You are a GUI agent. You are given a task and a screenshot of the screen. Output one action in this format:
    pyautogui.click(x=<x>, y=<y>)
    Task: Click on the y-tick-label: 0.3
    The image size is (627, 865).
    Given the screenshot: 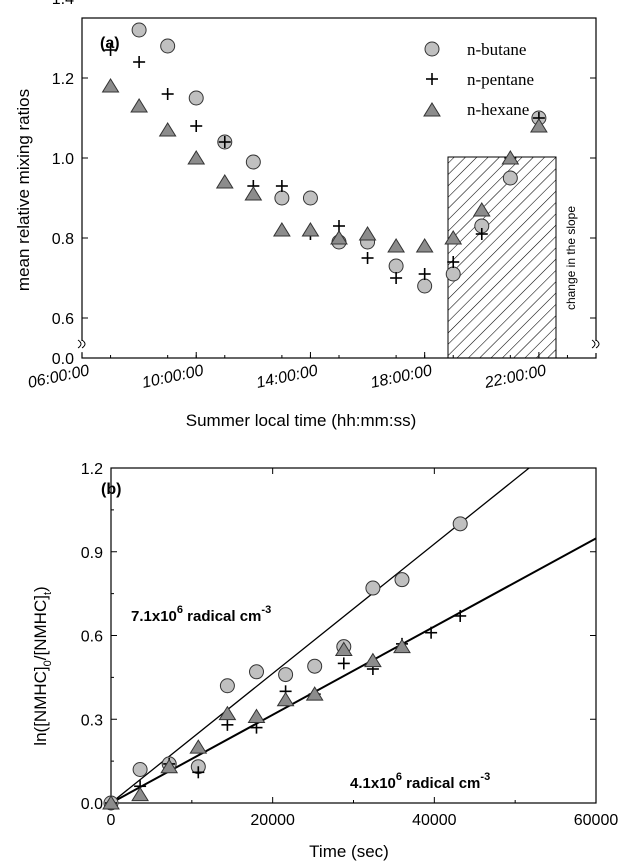 What is the action you would take?
    pyautogui.click(x=92, y=720)
    